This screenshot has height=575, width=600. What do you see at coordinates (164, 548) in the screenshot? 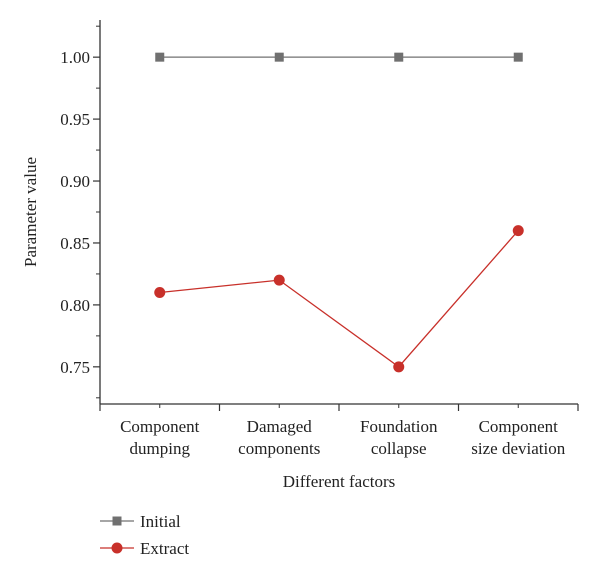
I see `legend-label: Extract` at bounding box center [164, 548].